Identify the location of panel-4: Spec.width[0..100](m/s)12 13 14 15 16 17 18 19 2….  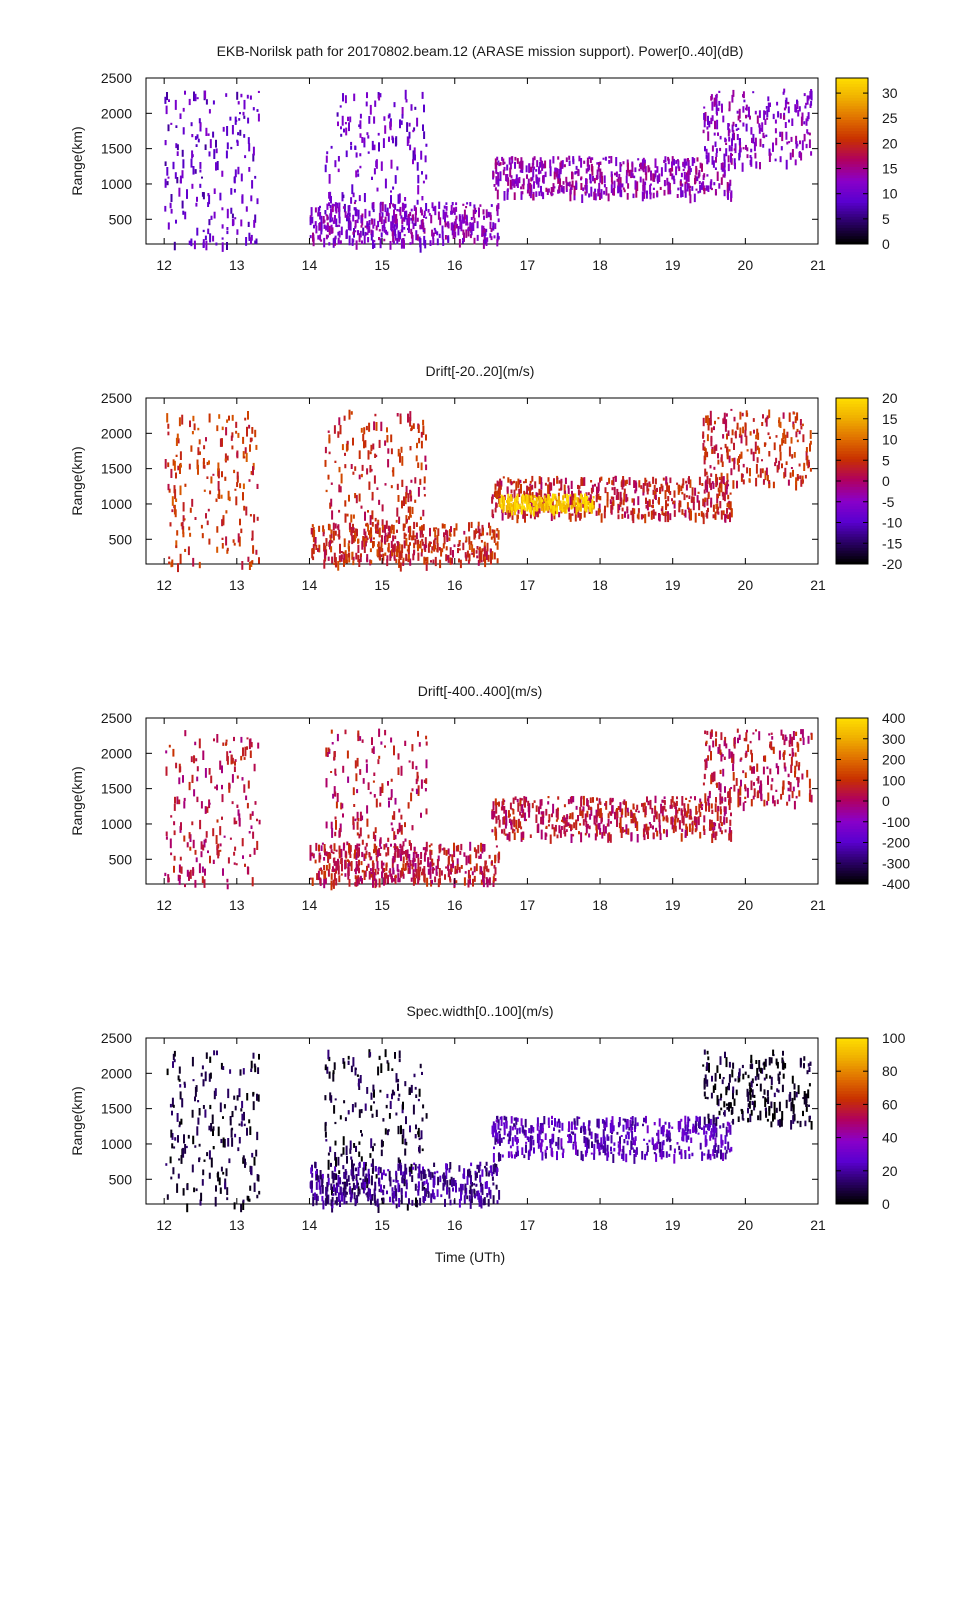
(487, 1118).